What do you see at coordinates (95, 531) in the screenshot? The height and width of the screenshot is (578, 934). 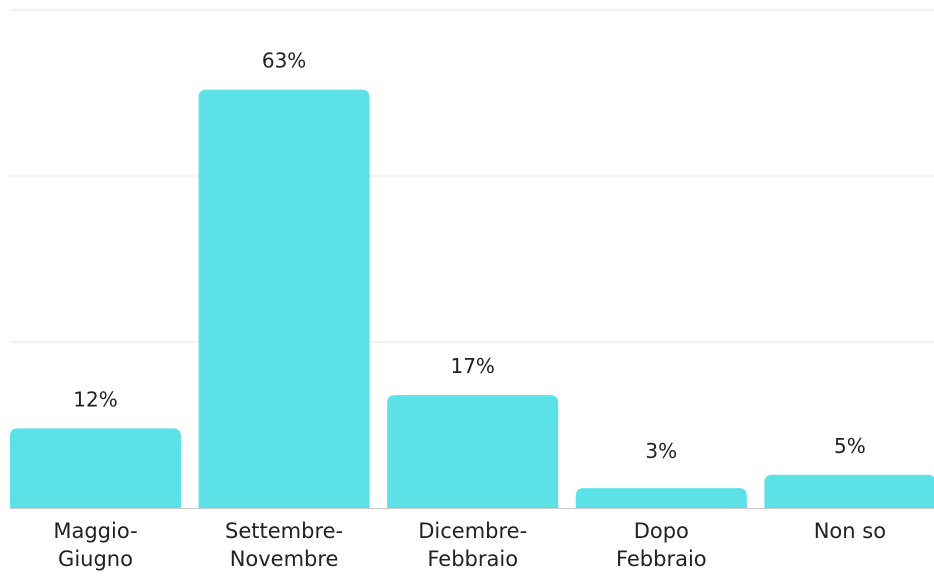 I see `x-tick-label-line: Maggio-` at bounding box center [95, 531].